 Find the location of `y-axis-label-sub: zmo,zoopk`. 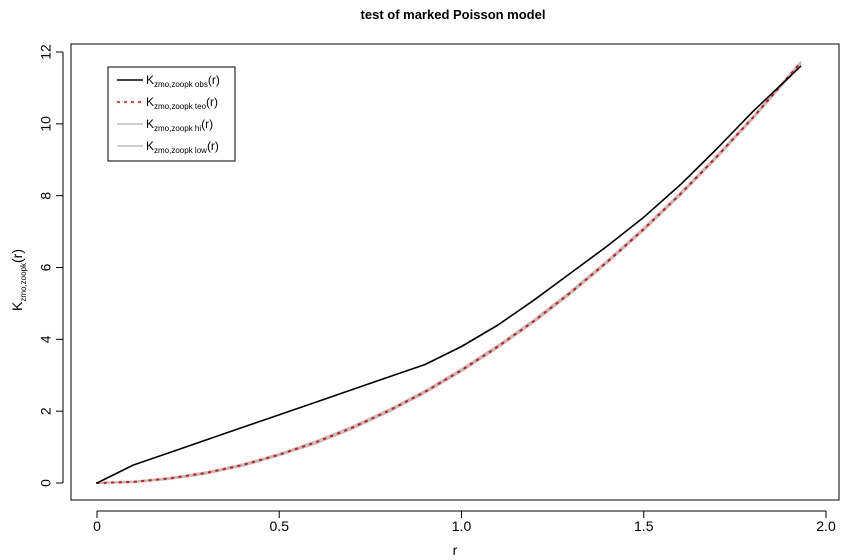

y-axis-label-sub: zmo,zoopk is located at coordinates (23, 282).